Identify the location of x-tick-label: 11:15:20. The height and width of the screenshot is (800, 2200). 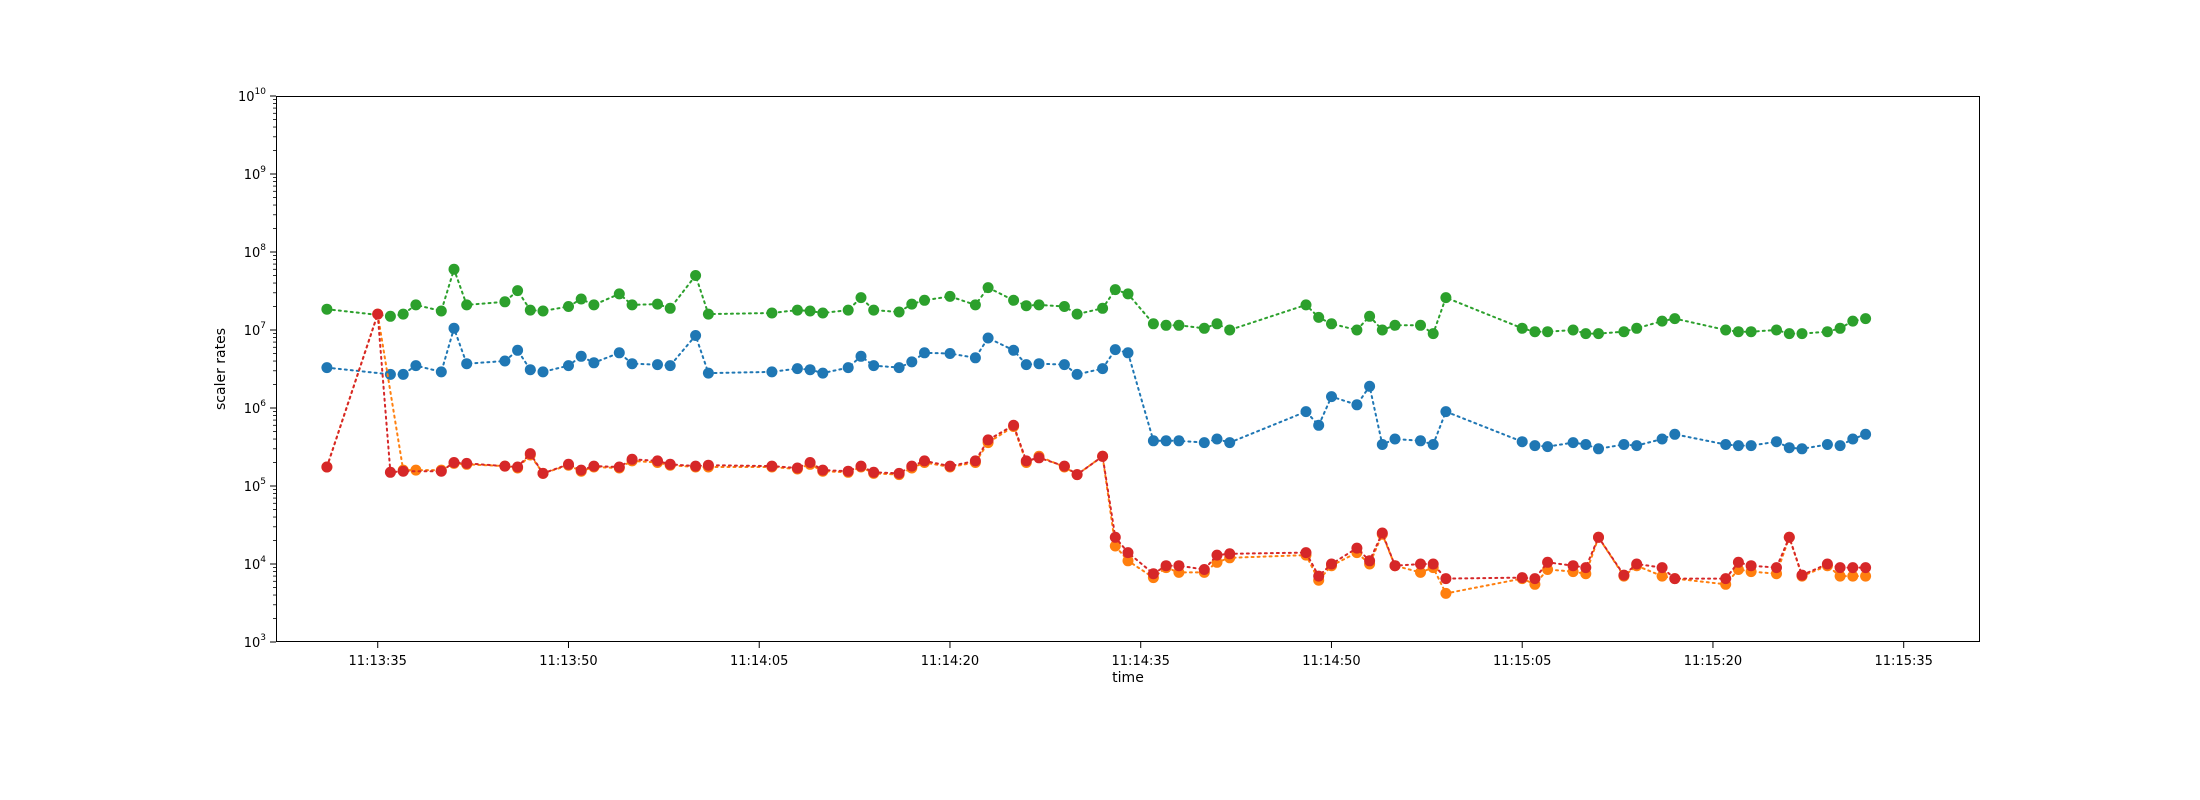
(1713, 661).